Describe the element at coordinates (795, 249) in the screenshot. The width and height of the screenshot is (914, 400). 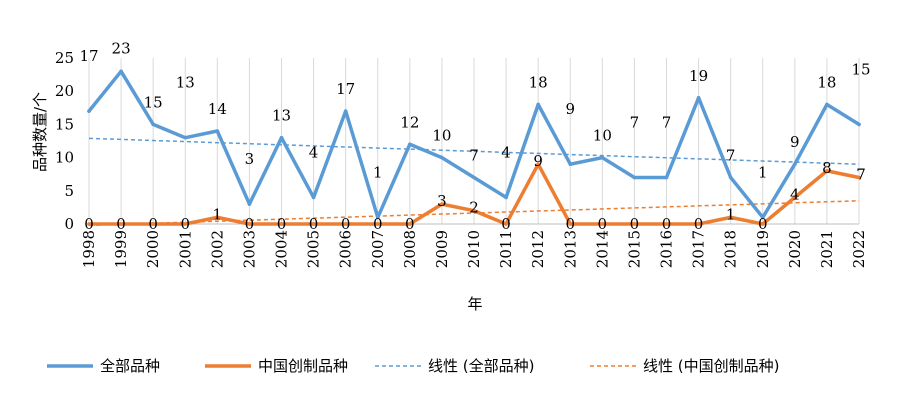
I see `x-tick-label: 2020` at that location.